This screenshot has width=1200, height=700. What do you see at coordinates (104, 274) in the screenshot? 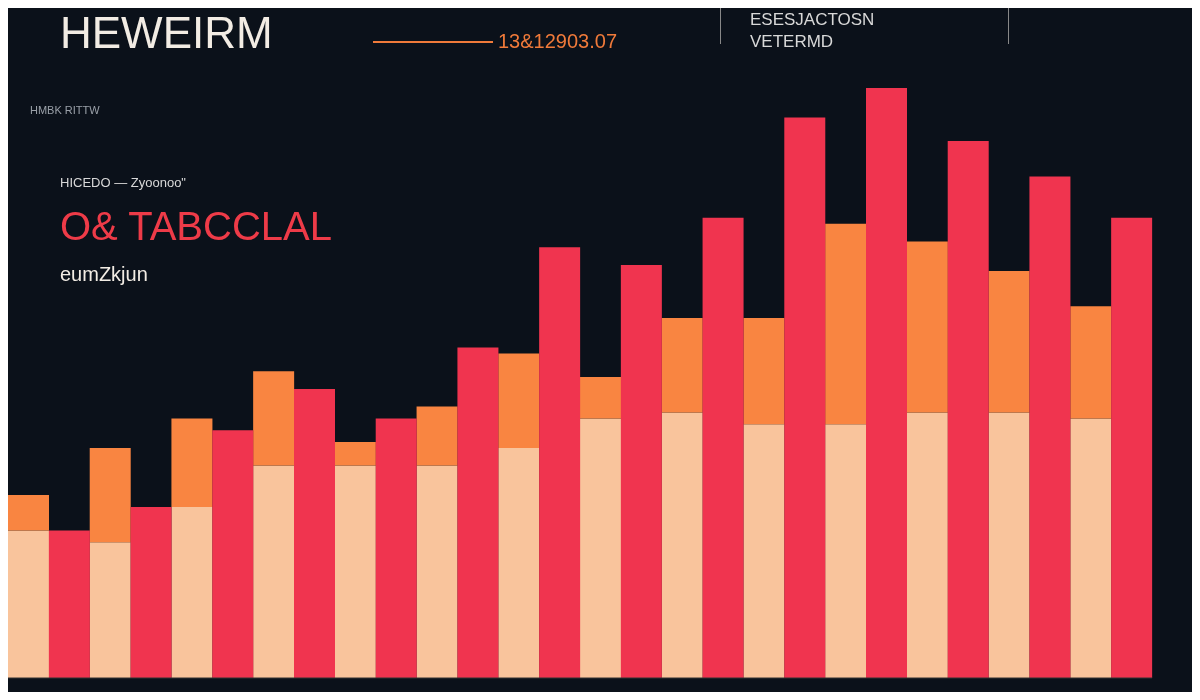
I see `annotation: eumZkjun` at bounding box center [104, 274].